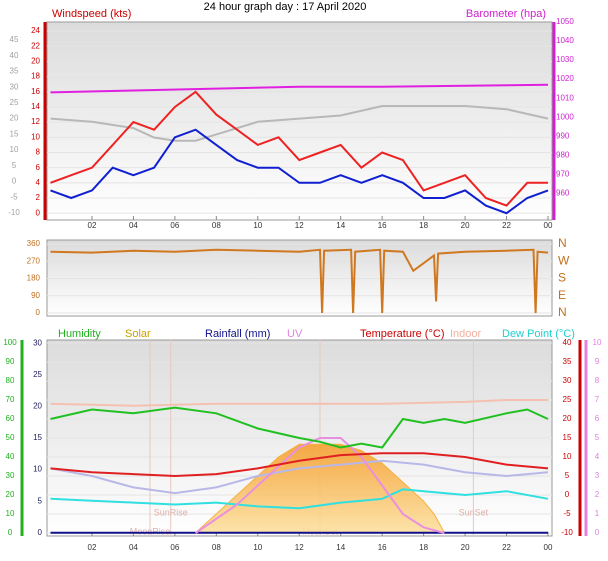 The width and height of the screenshot is (608, 561). I want to click on legend-entry: Dew Point (°C), so click(538, 334).